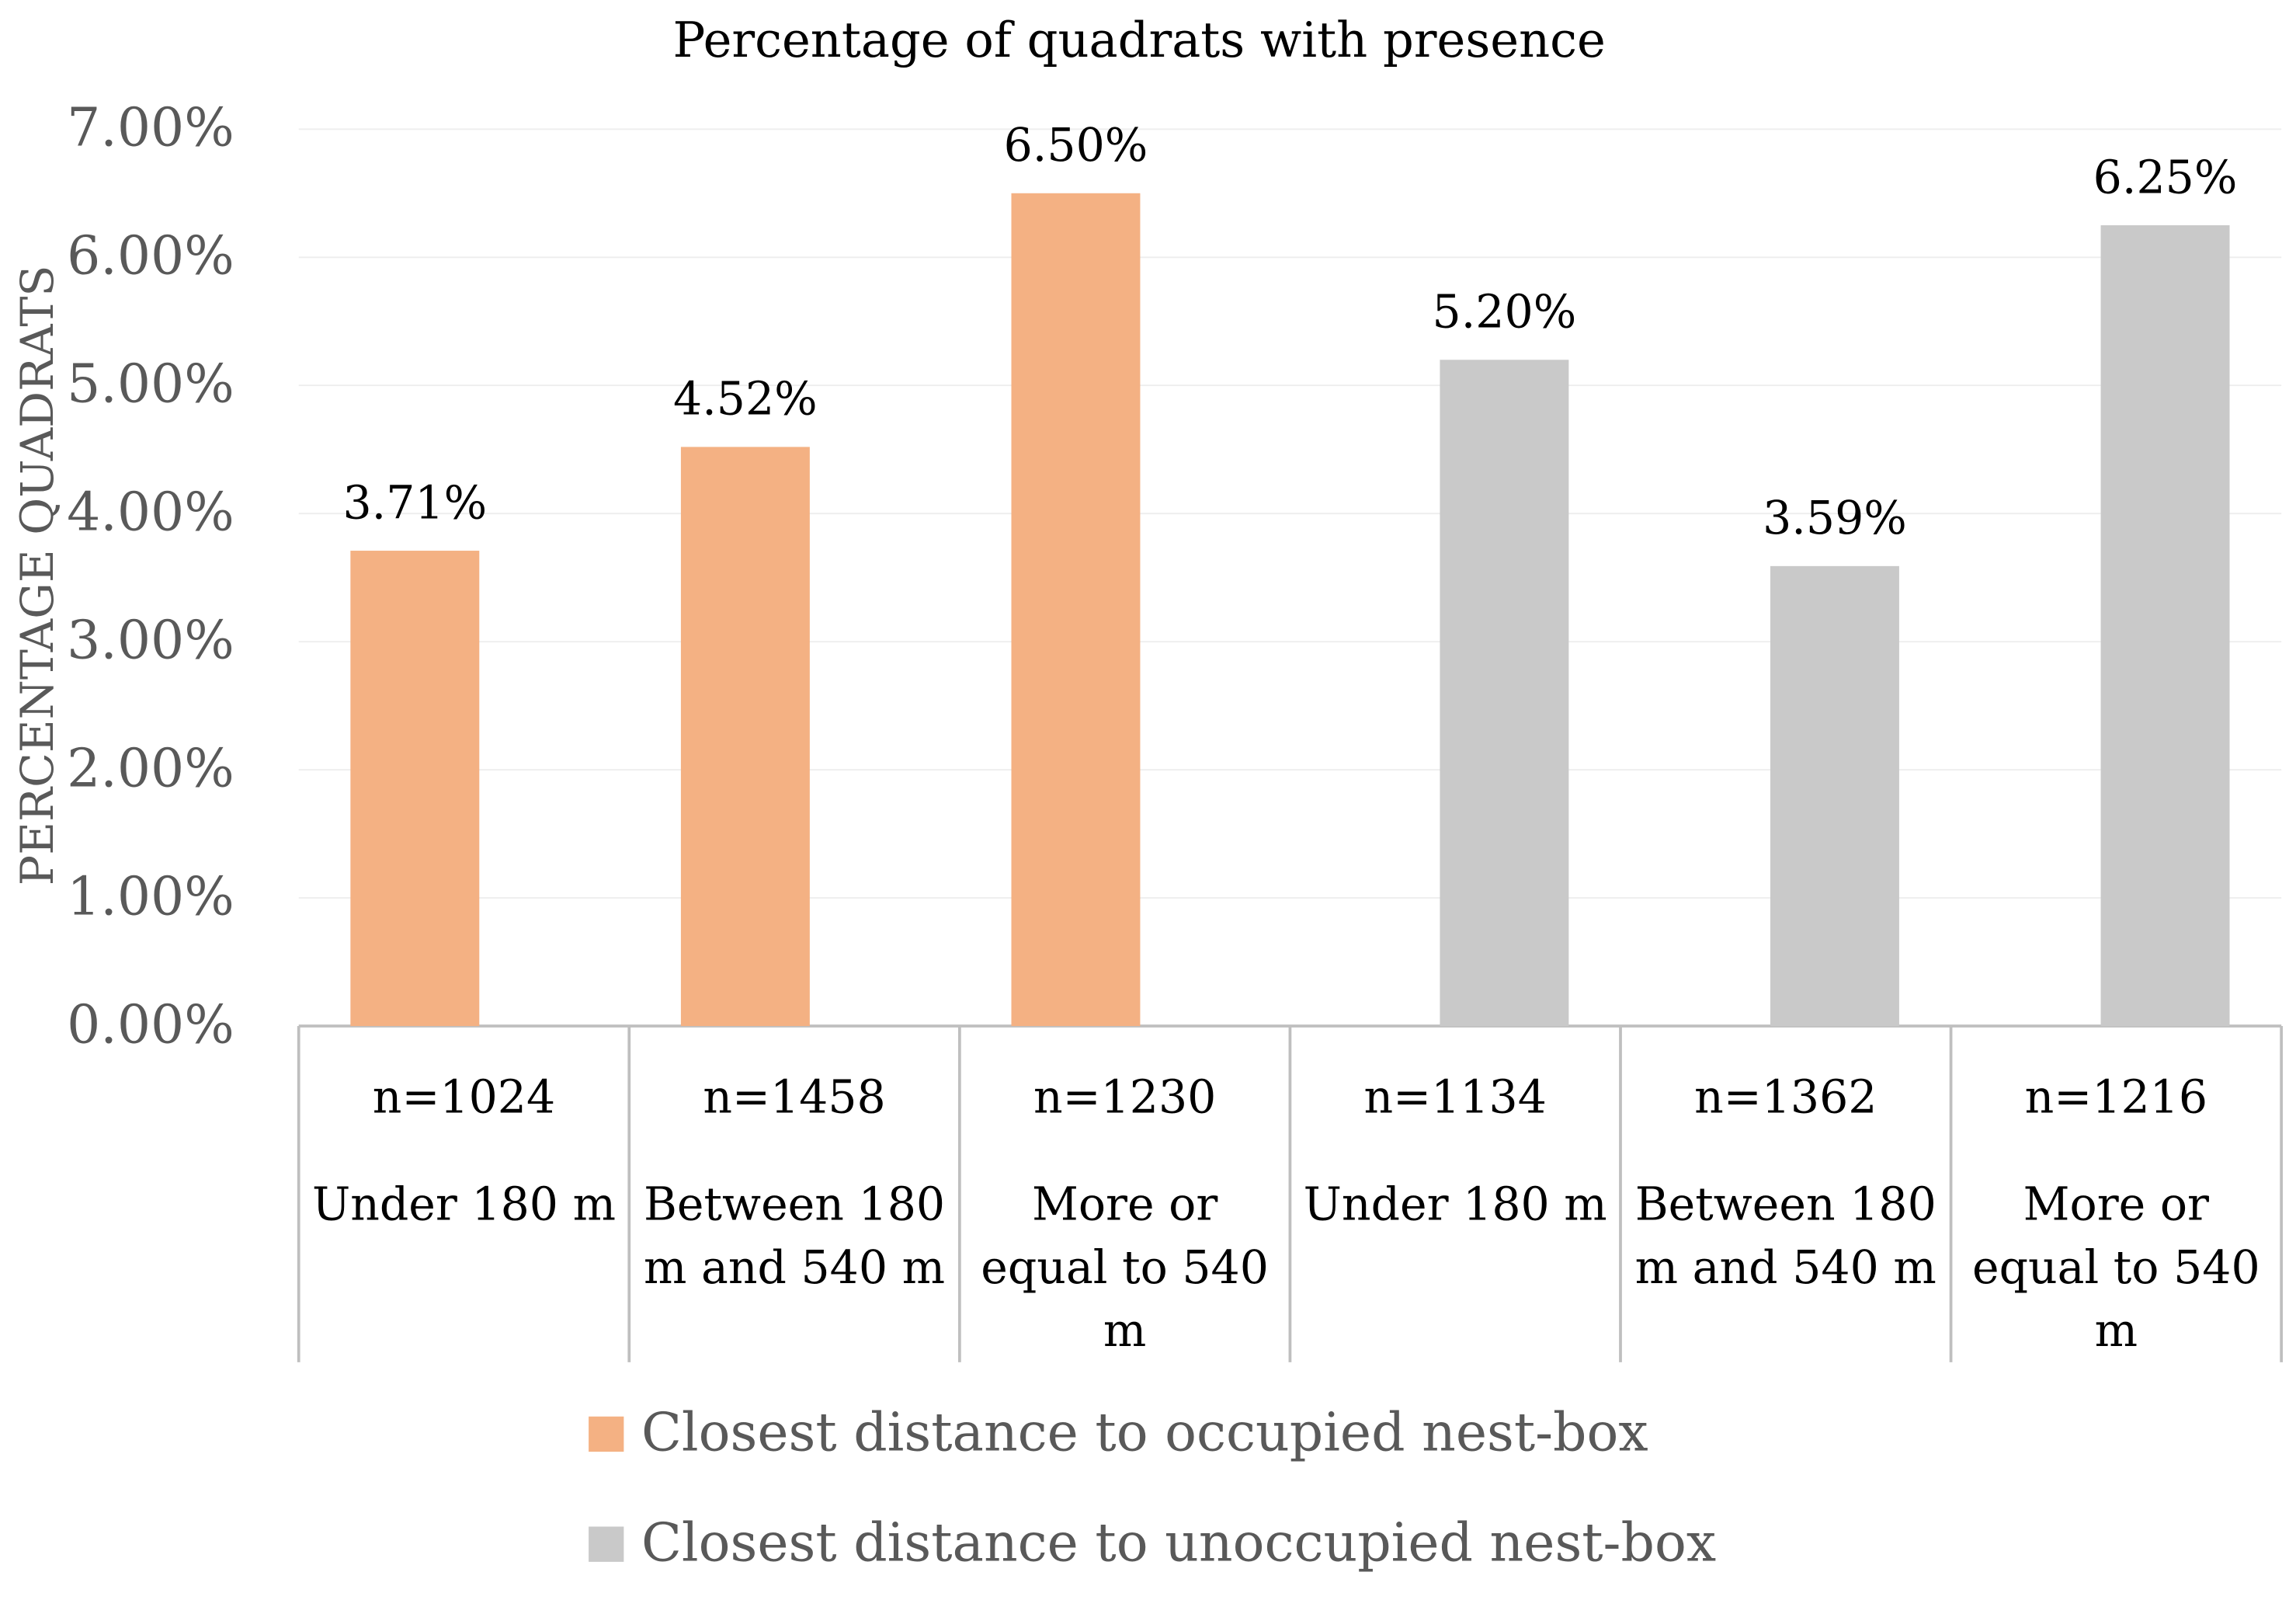  I want to click on legend-label: Closest distance to occupied nest-box, so click(1144, 1433).